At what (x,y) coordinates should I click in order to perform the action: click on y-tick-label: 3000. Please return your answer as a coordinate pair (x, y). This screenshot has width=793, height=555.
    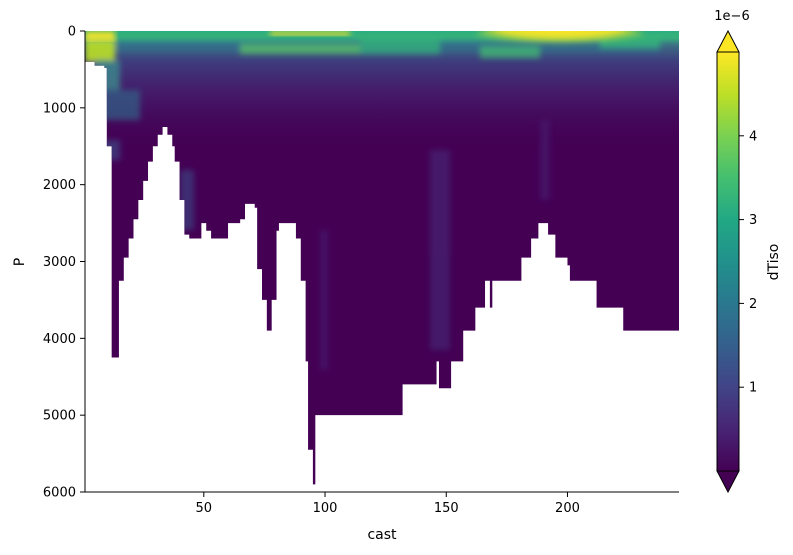
    Looking at the image, I should click on (59, 262).